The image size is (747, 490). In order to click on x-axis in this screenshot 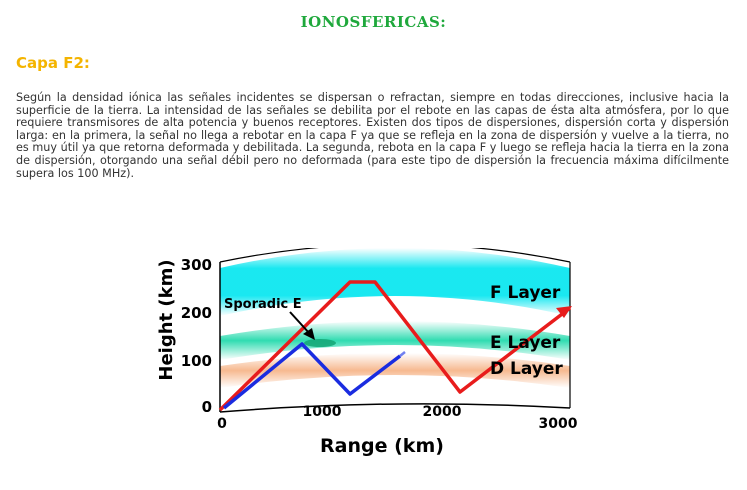, I will do `click(395, 408)`.